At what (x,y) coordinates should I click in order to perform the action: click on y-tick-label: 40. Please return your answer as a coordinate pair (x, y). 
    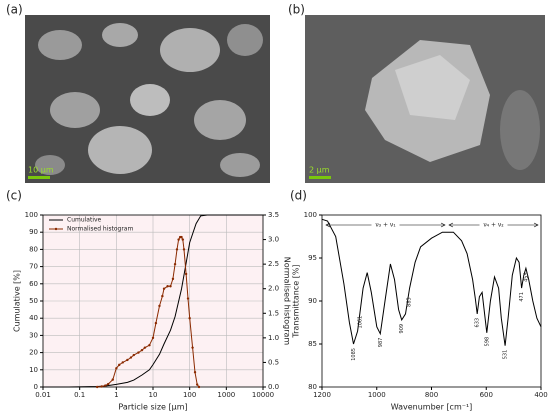
    Looking at the image, I should click on (33, 318).